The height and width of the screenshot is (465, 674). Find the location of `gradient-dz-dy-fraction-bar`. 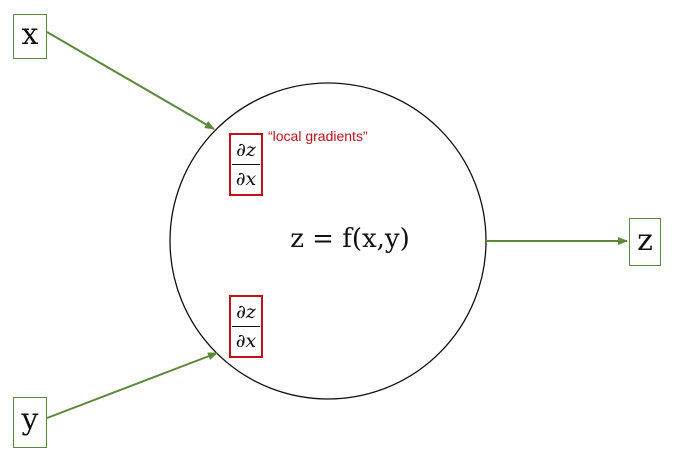

gradient-dz-dy-fraction-bar is located at coordinates (246, 326).